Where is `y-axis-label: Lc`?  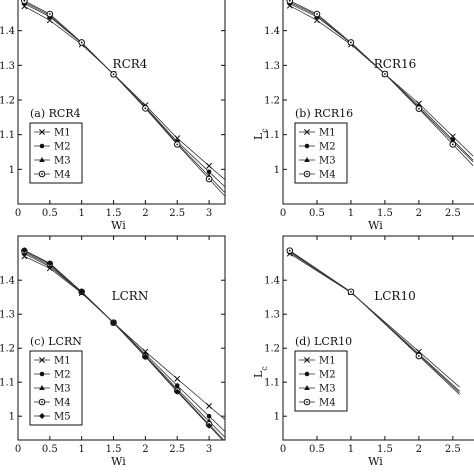 y-axis-label: Lc is located at coordinates (260, 372).